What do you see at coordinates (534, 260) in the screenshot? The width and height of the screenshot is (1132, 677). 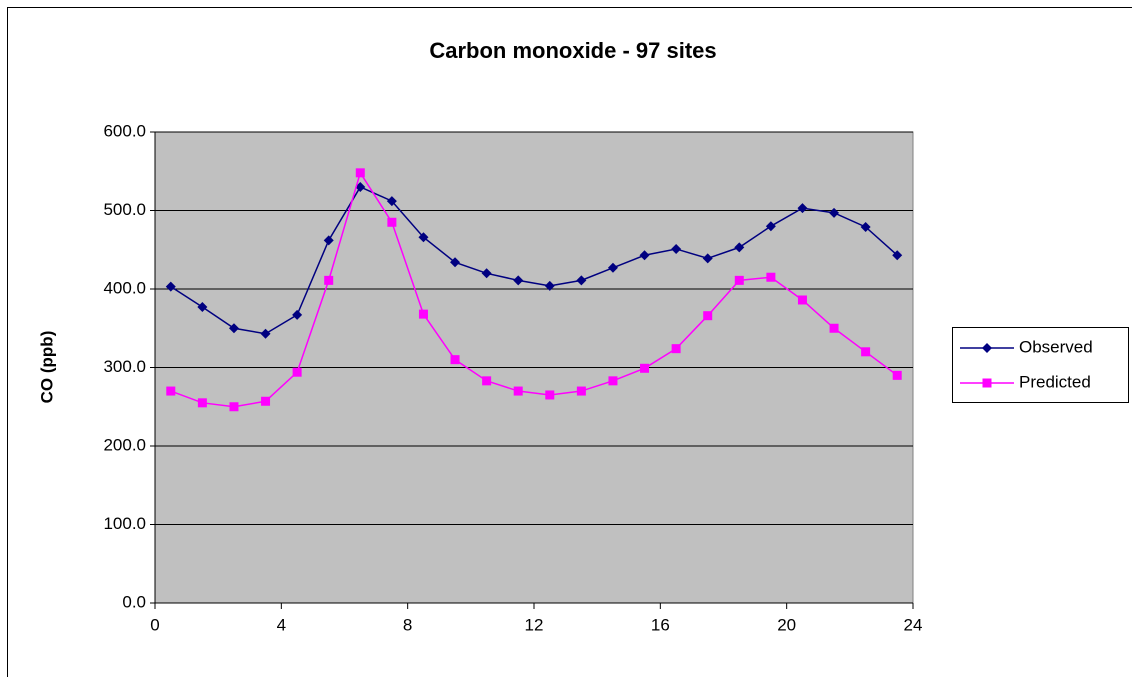 I see `series-line` at bounding box center [534, 260].